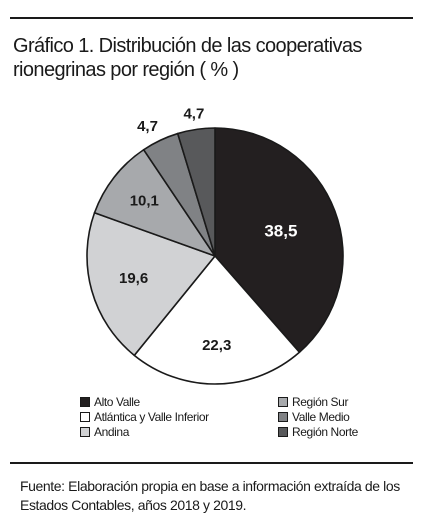  What do you see at coordinates (211, 18) in the screenshot?
I see `top-rule` at bounding box center [211, 18].